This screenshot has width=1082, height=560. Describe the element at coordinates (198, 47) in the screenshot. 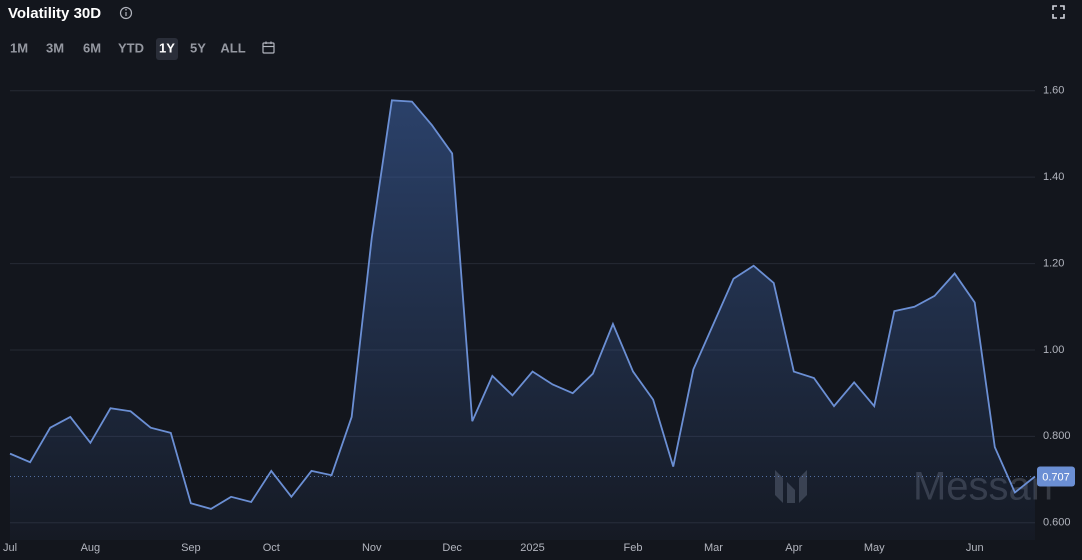

I see `range-button: 5Y` at that location.